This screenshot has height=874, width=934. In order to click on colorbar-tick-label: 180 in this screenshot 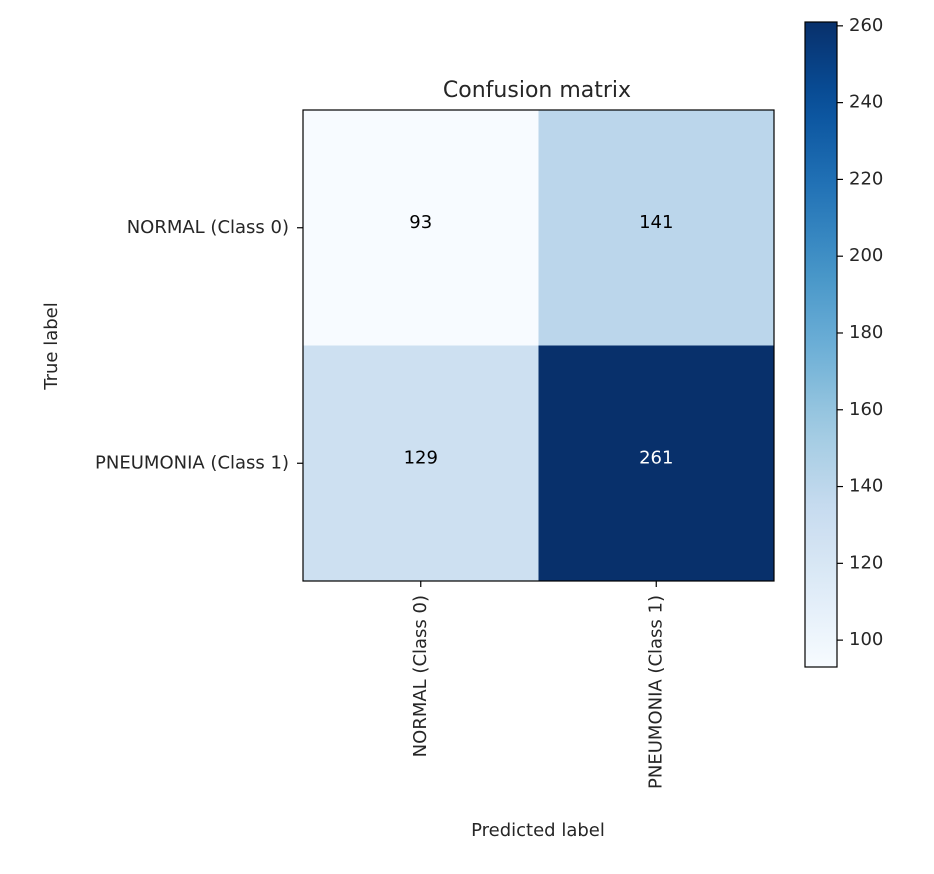, I will do `click(866, 332)`.